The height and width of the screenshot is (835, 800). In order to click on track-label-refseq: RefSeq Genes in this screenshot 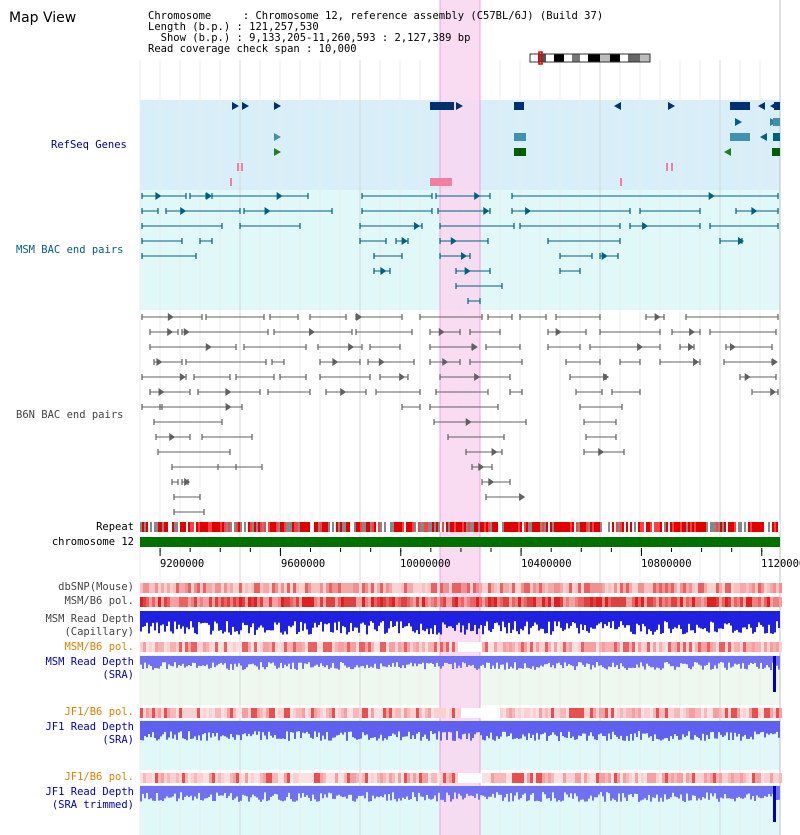, I will do `click(89, 145)`.